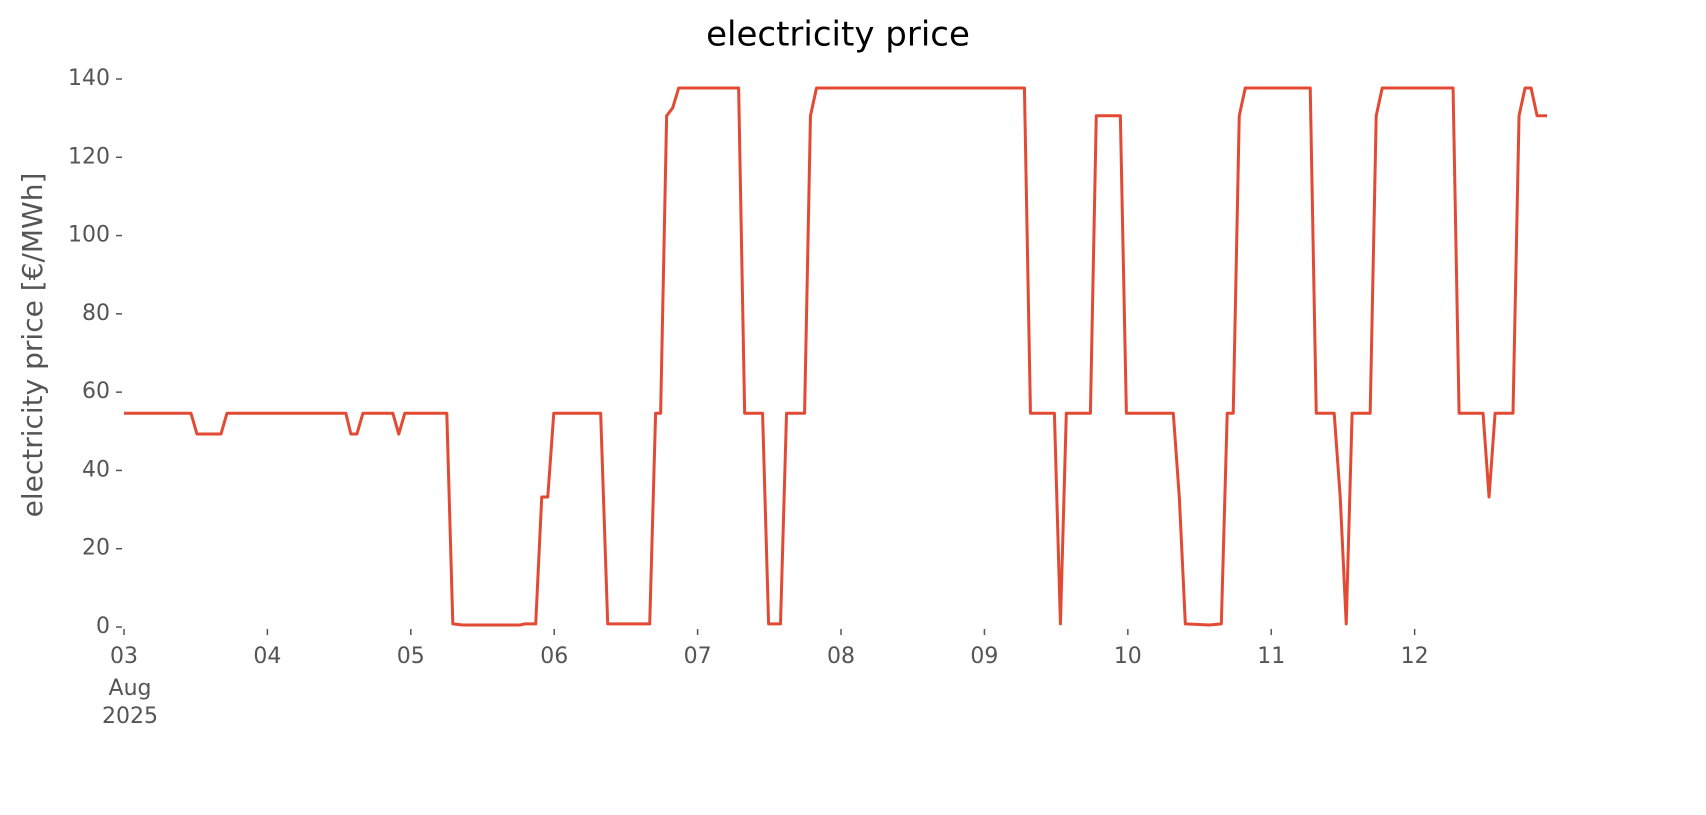  I want to click on y-tick-label: 60, so click(96, 391).